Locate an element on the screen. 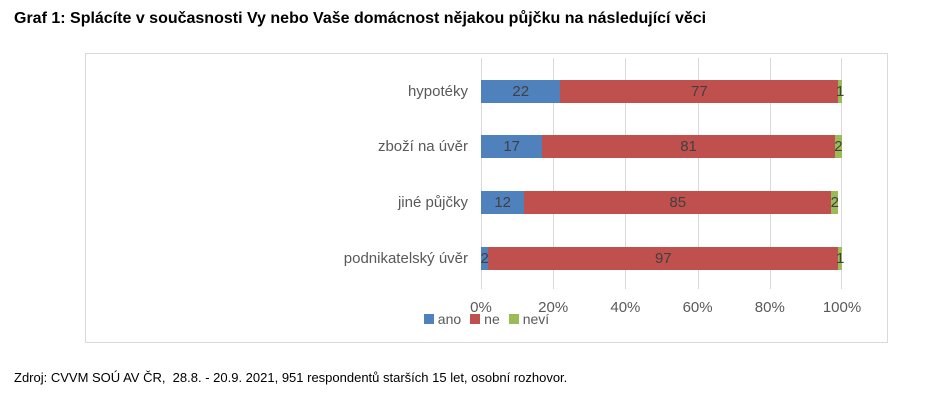  legend-label: neví is located at coordinates (536, 319).